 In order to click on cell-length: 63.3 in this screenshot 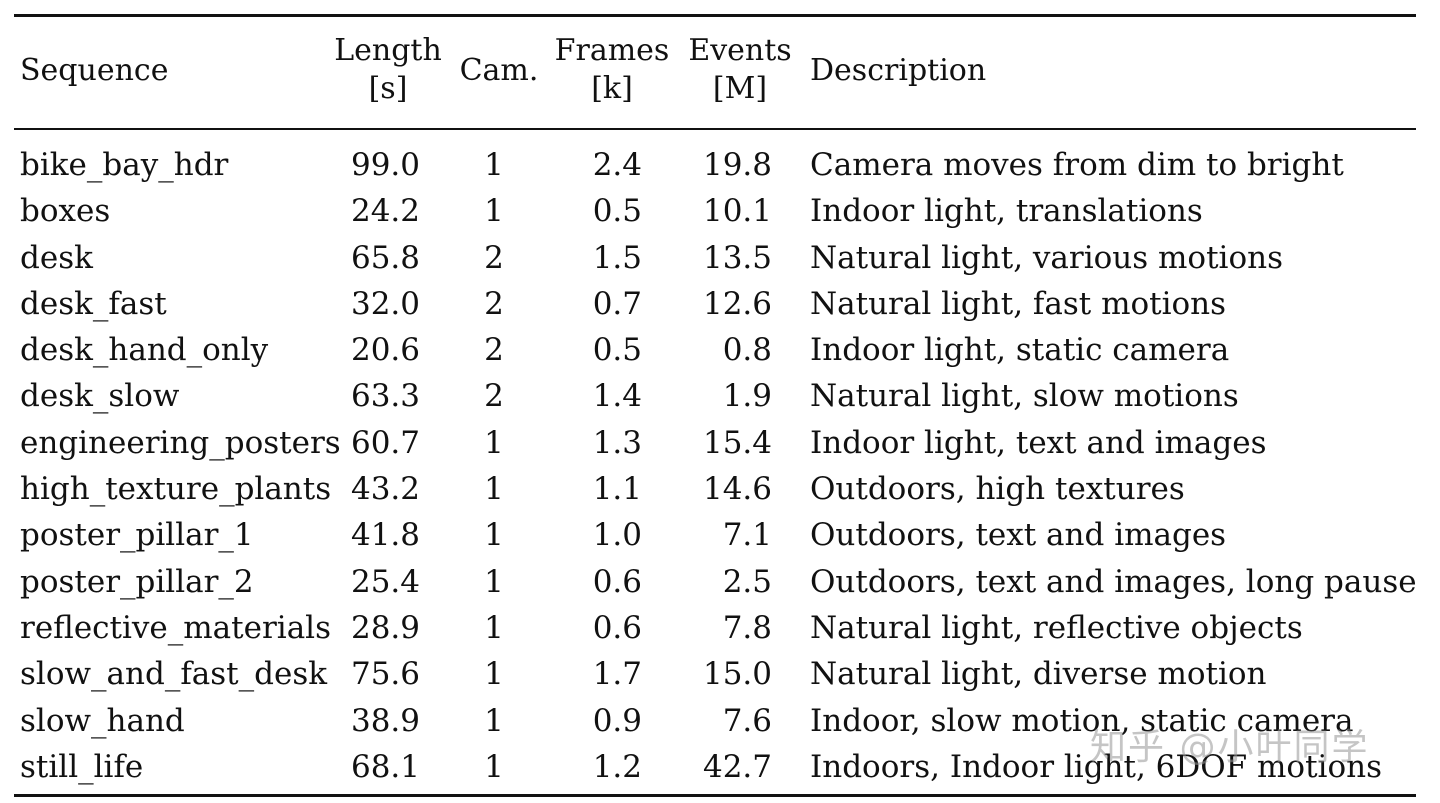, I will do `click(385, 396)`.